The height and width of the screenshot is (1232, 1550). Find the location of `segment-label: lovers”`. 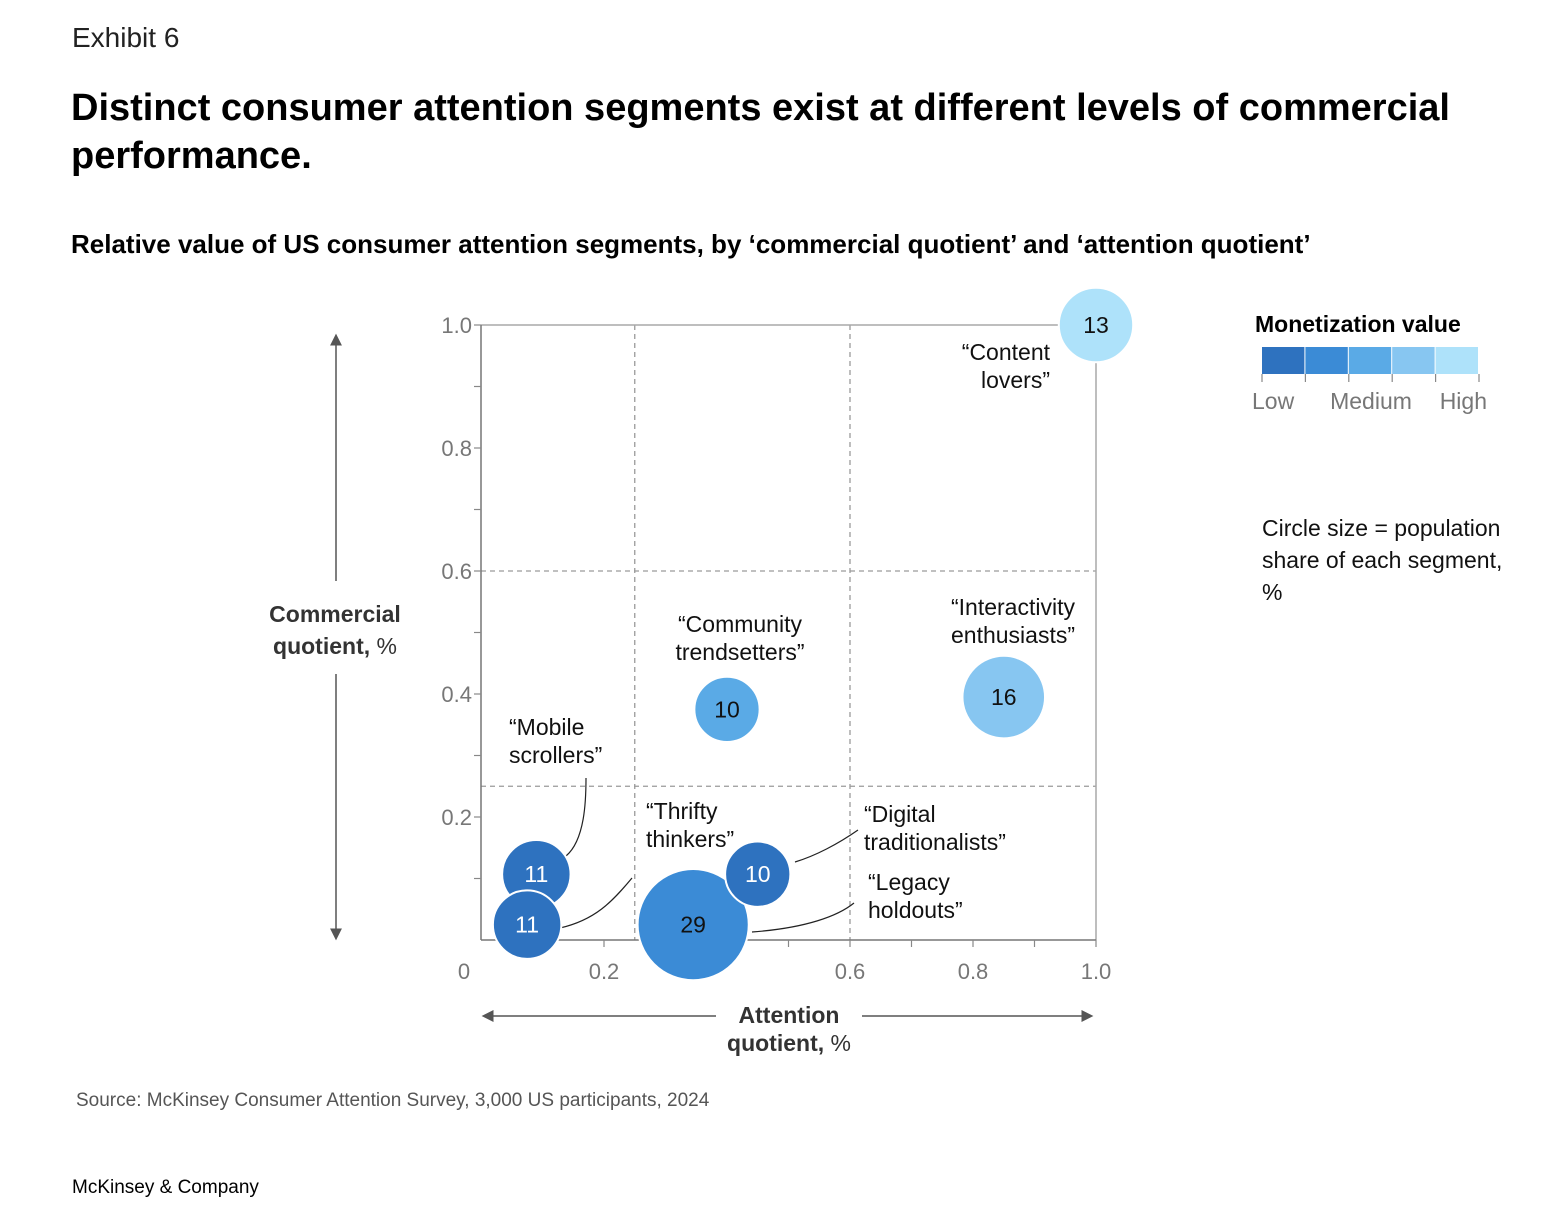

segment-label: lovers” is located at coordinates (1015, 380).